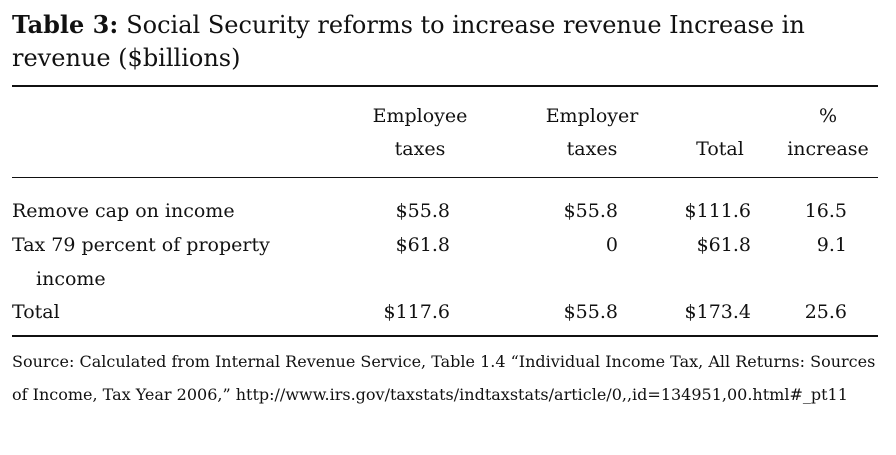 The height and width of the screenshot is (455, 896). What do you see at coordinates (717, 312) in the screenshot?
I see `cell-total: $173.4` at bounding box center [717, 312].